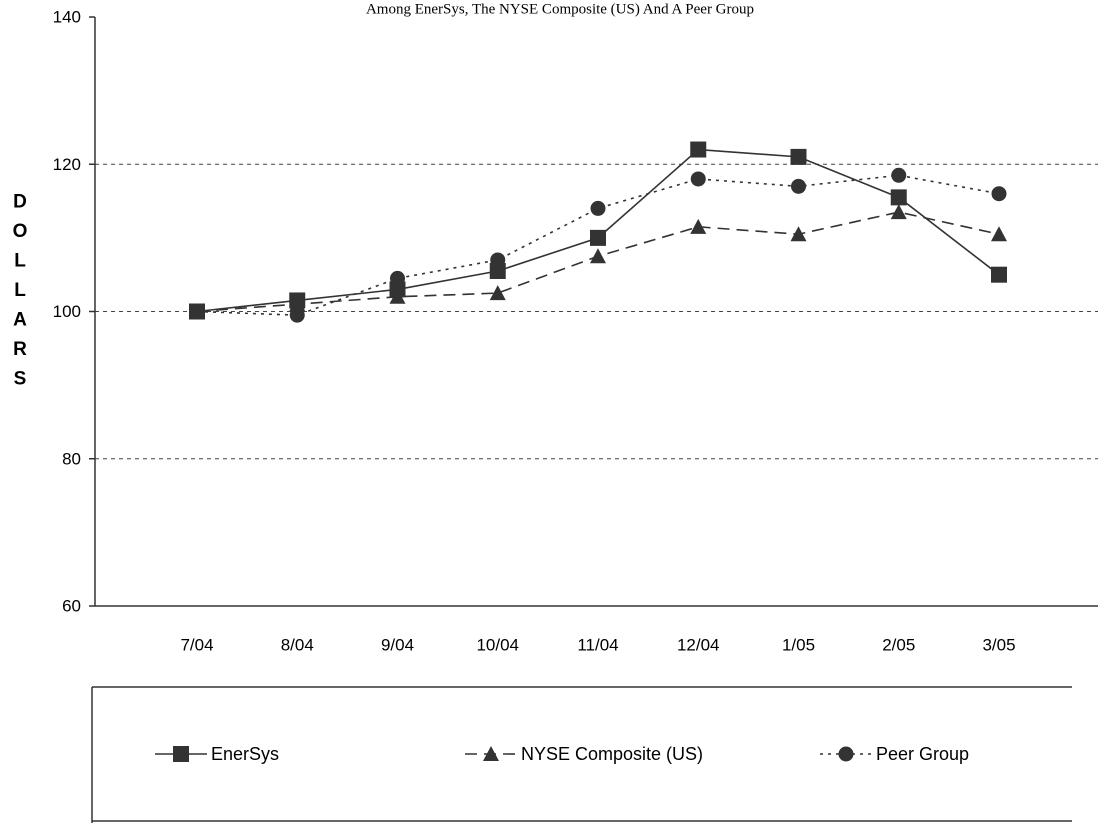  What do you see at coordinates (297, 645) in the screenshot?
I see `x-tick-label: 8/04` at bounding box center [297, 645].